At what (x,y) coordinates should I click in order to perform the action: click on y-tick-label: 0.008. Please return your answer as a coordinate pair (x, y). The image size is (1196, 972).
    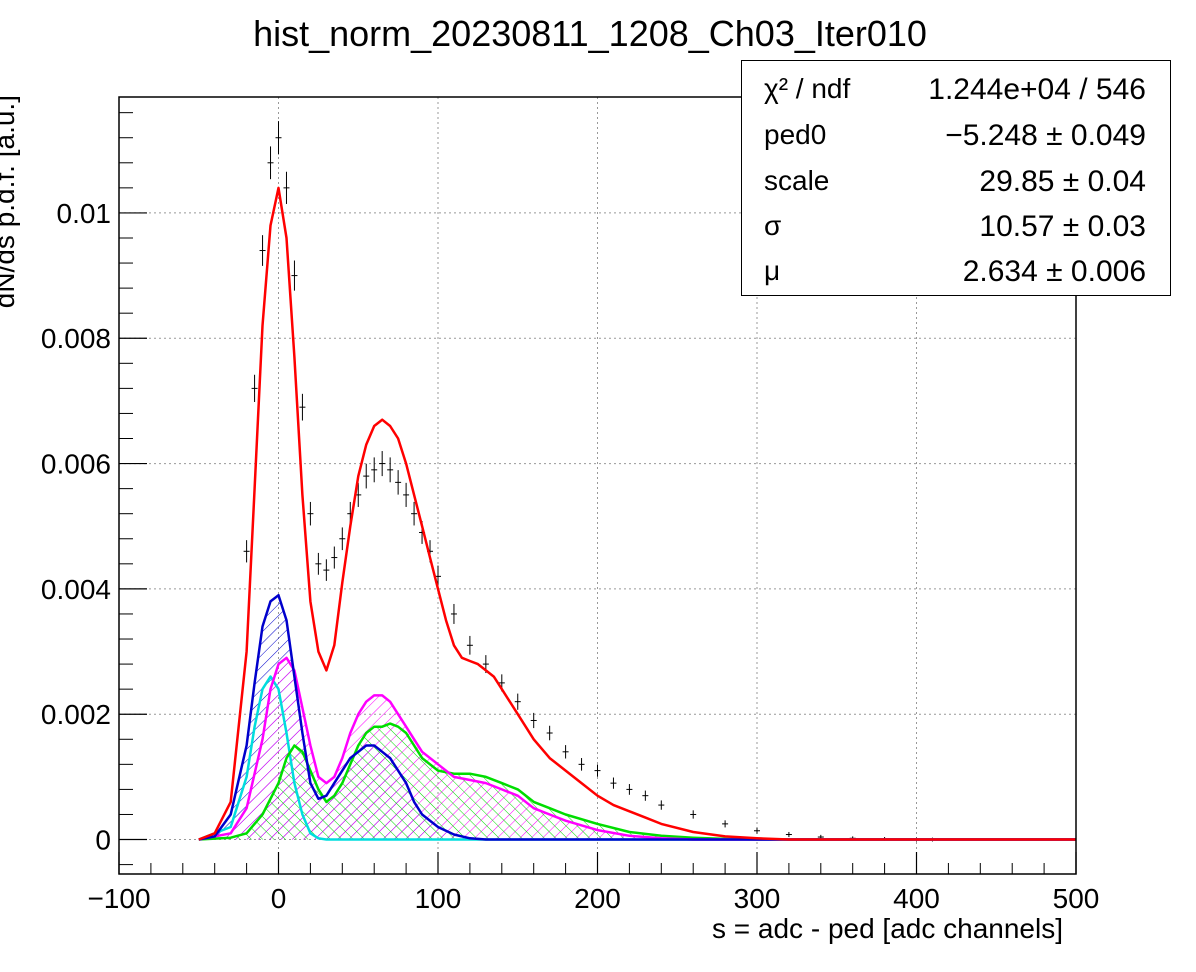
    Looking at the image, I should click on (76, 338).